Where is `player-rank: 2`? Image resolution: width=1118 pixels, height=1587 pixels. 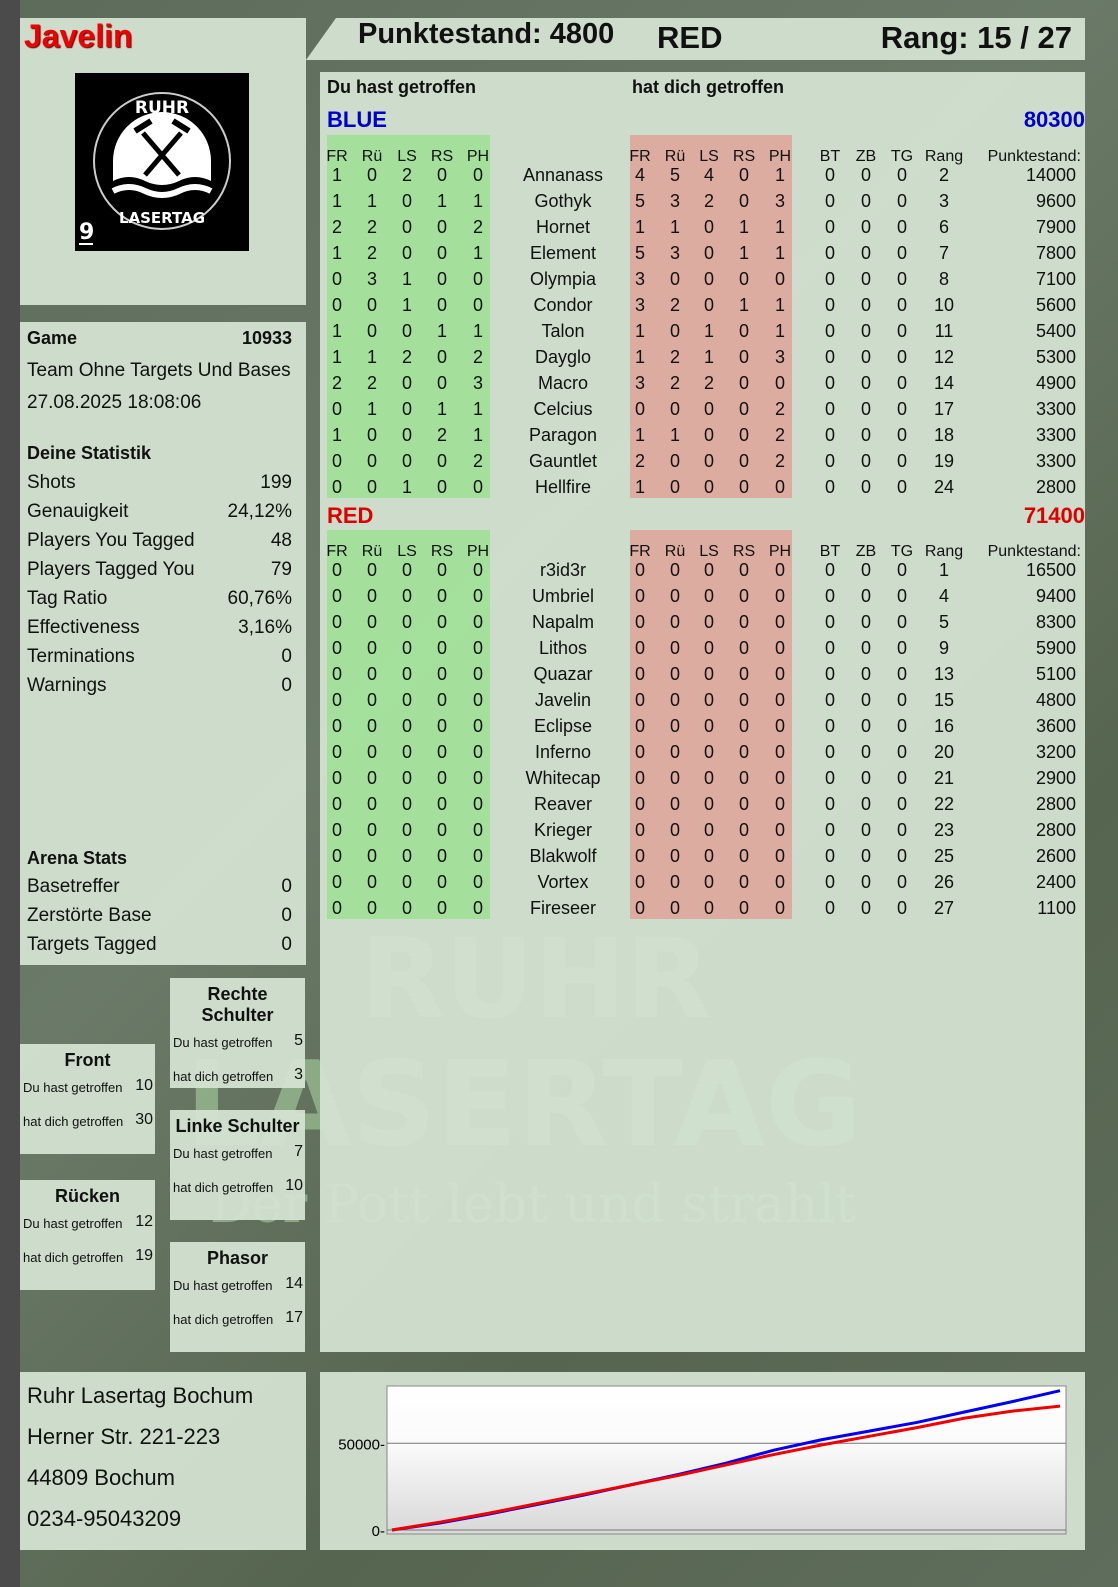 player-rank: 2 is located at coordinates (944, 175).